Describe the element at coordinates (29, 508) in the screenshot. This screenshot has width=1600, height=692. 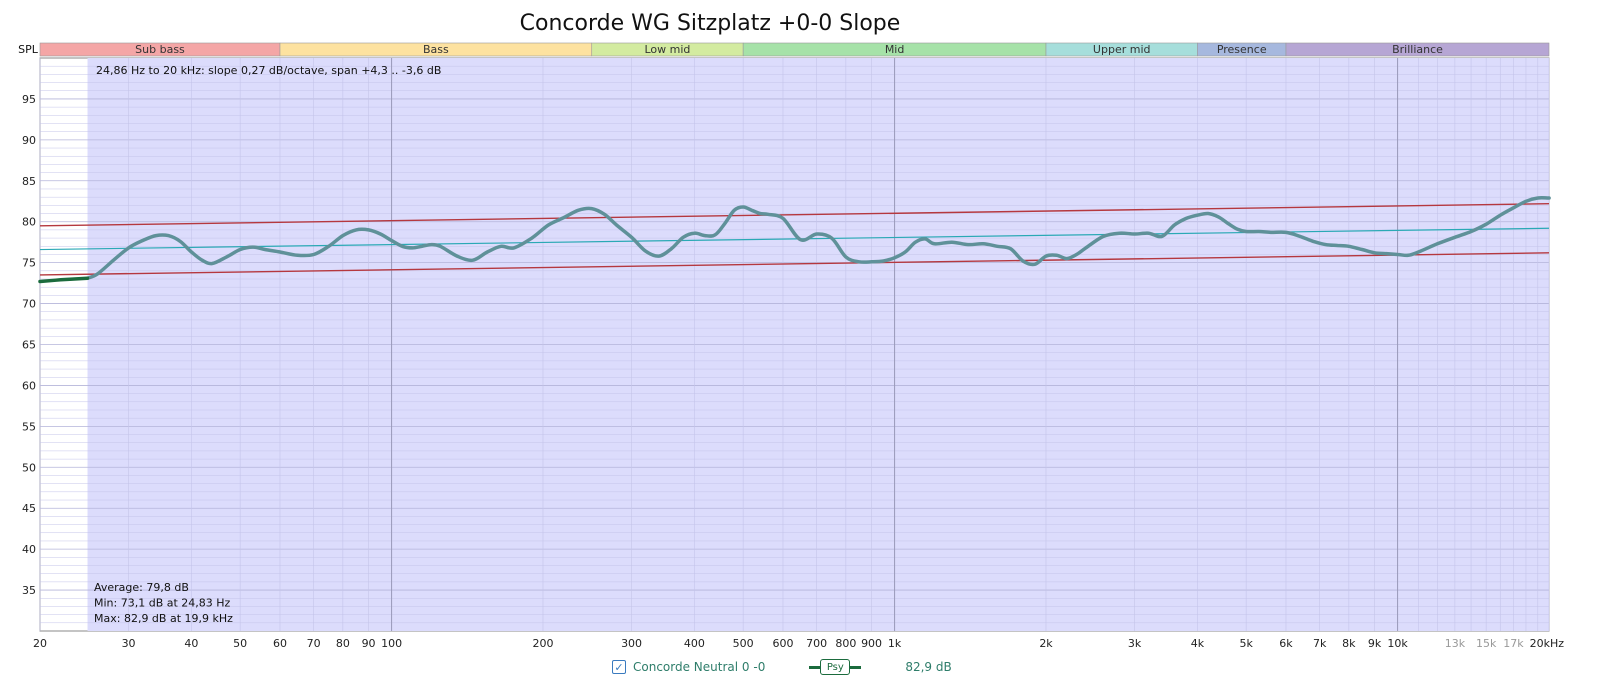
I see `y-tick-label: 45` at that location.